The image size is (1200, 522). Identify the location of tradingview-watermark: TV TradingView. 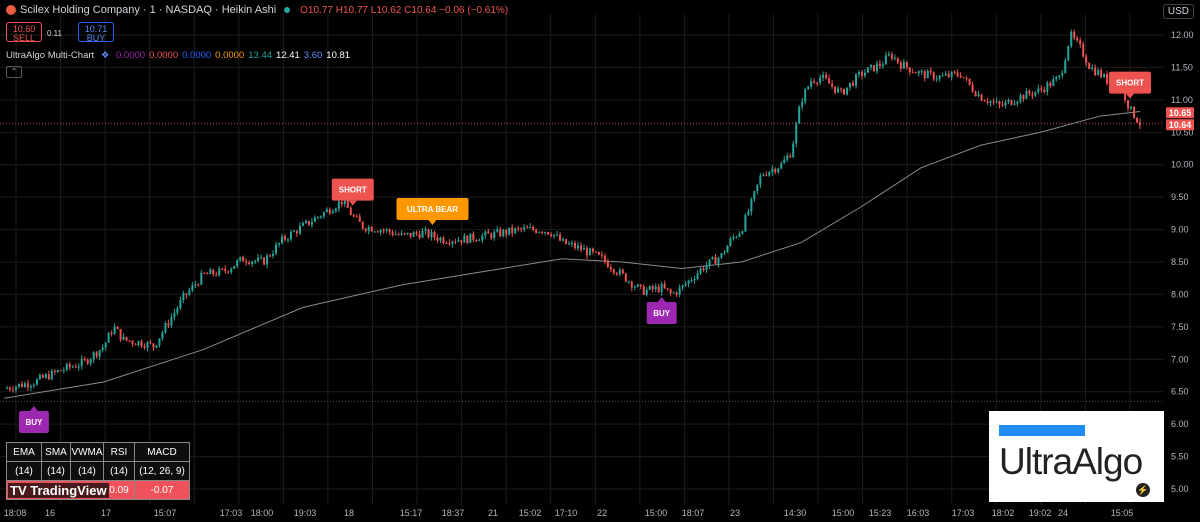
(58, 490).